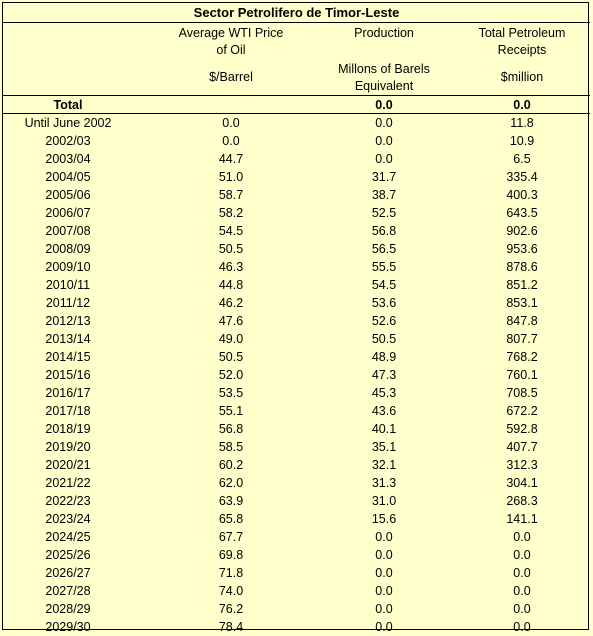  I want to click on table-row: 2004/05 51.0 31.7 335.4, so click(296, 177).